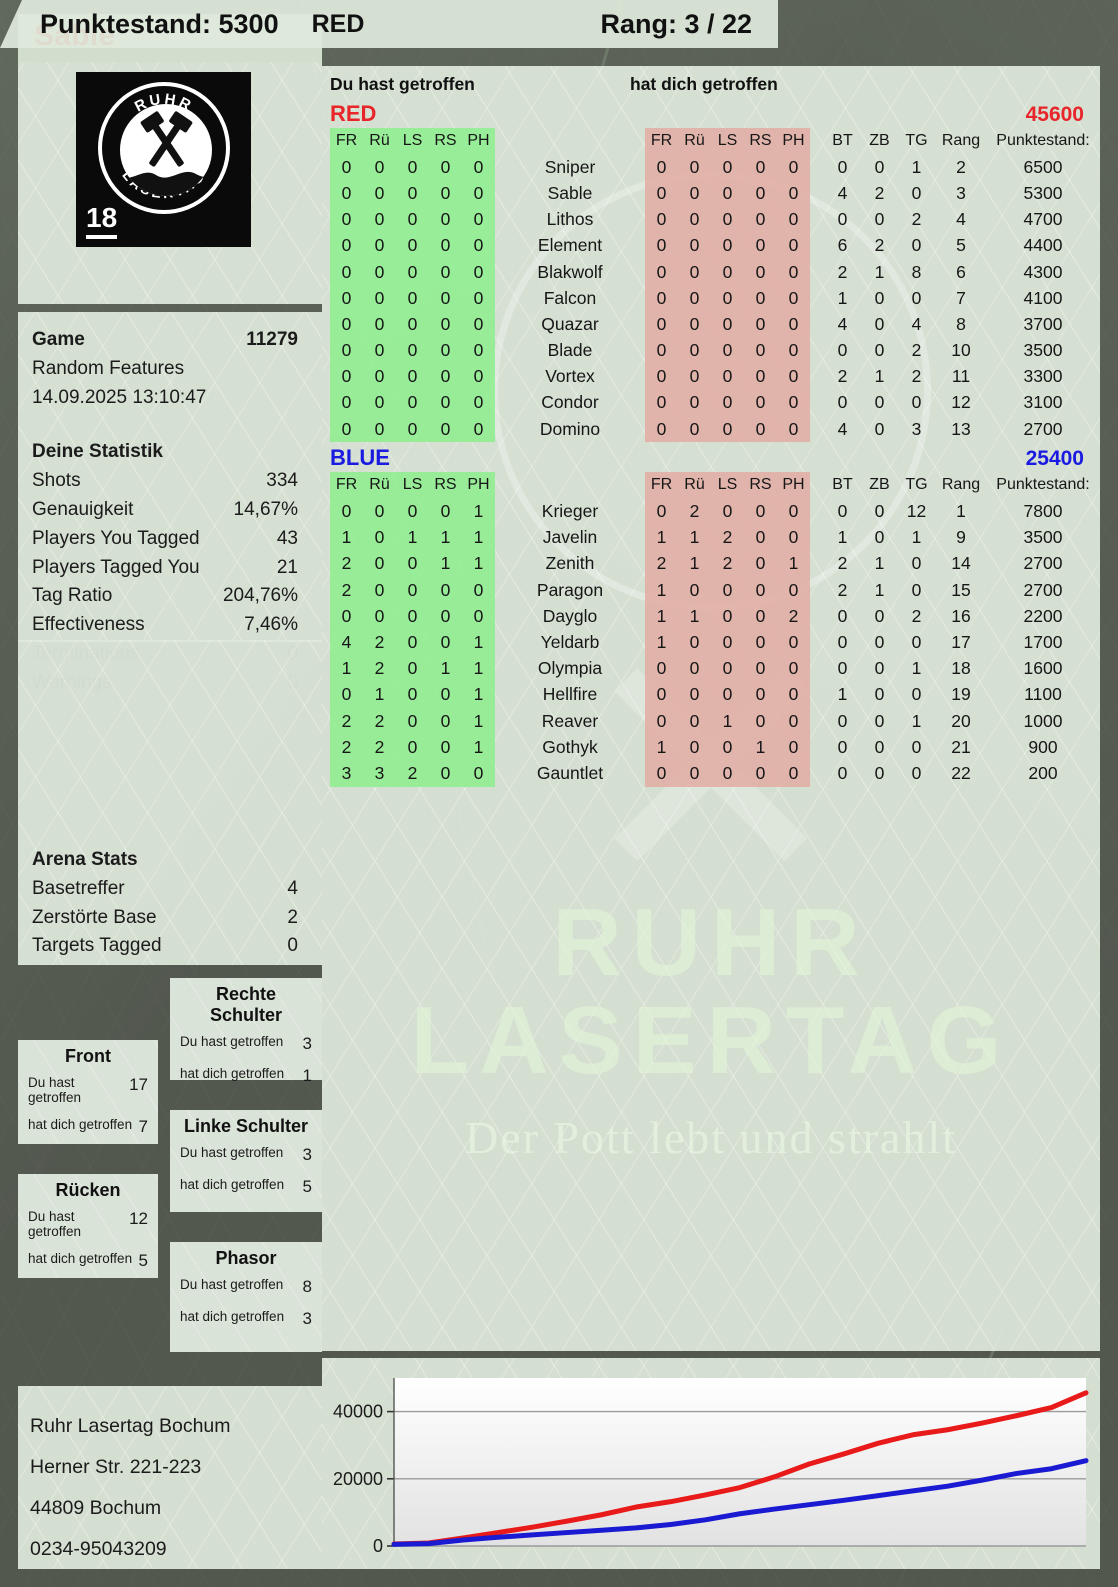 The image size is (1118, 1587). What do you see at coordinates (78, 888) in the screenshot?
I see `arena-stat-row-label: Basetreffer` at bounding box center [78, 888].